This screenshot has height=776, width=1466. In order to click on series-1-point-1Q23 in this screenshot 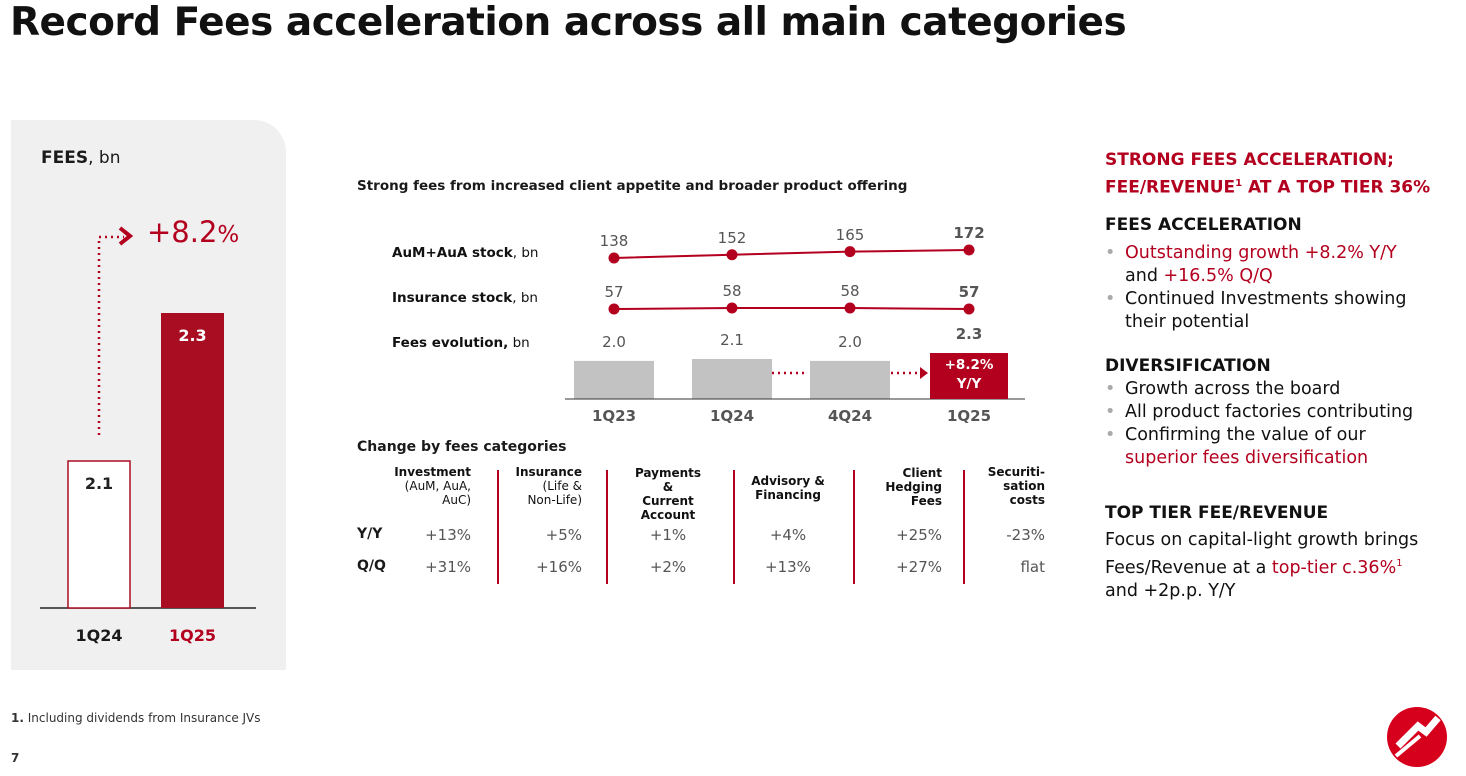, I will do `click(614, 309)`.